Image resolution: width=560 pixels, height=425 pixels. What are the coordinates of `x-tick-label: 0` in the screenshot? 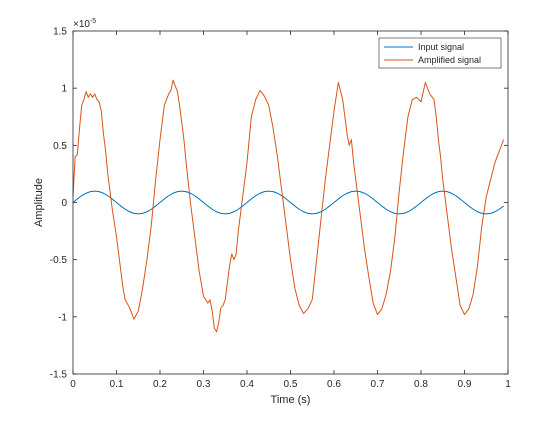 It's located at (73, 384).